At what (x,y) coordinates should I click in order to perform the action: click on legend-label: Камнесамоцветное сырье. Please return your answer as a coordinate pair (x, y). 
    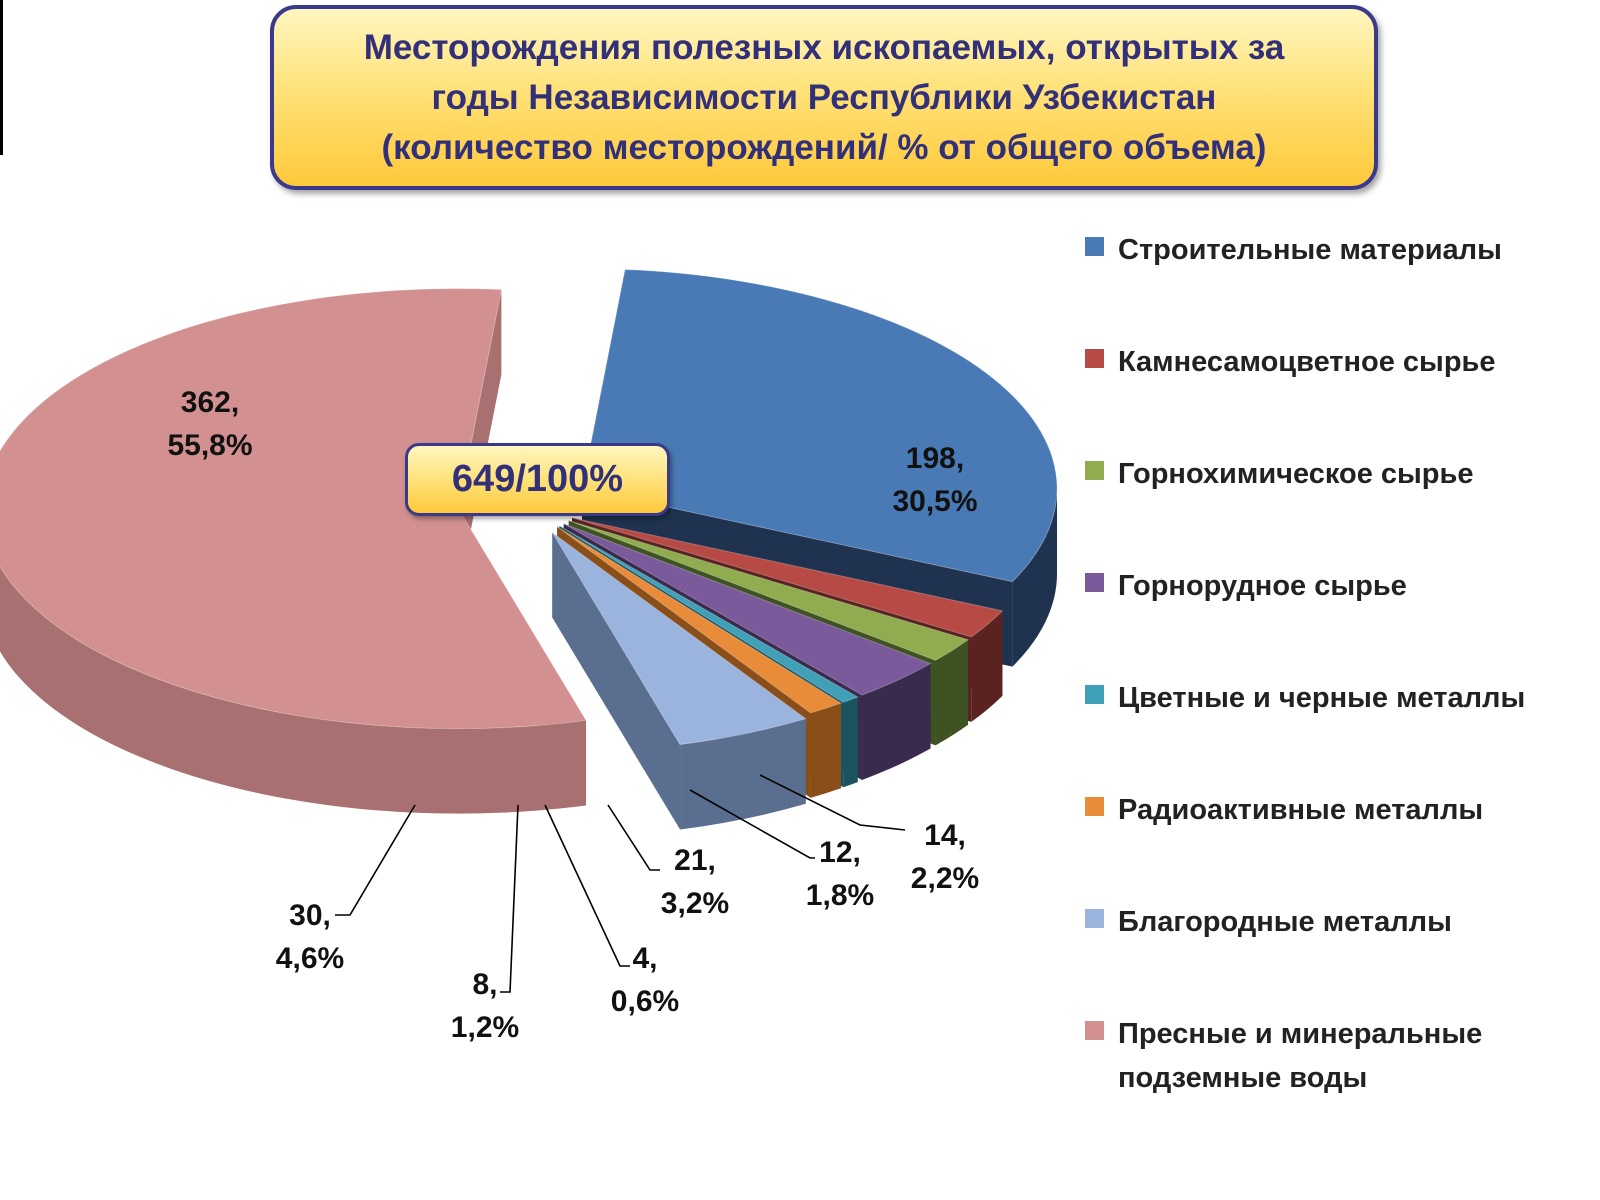
    Looking at the image, I should click on (1307, 362).